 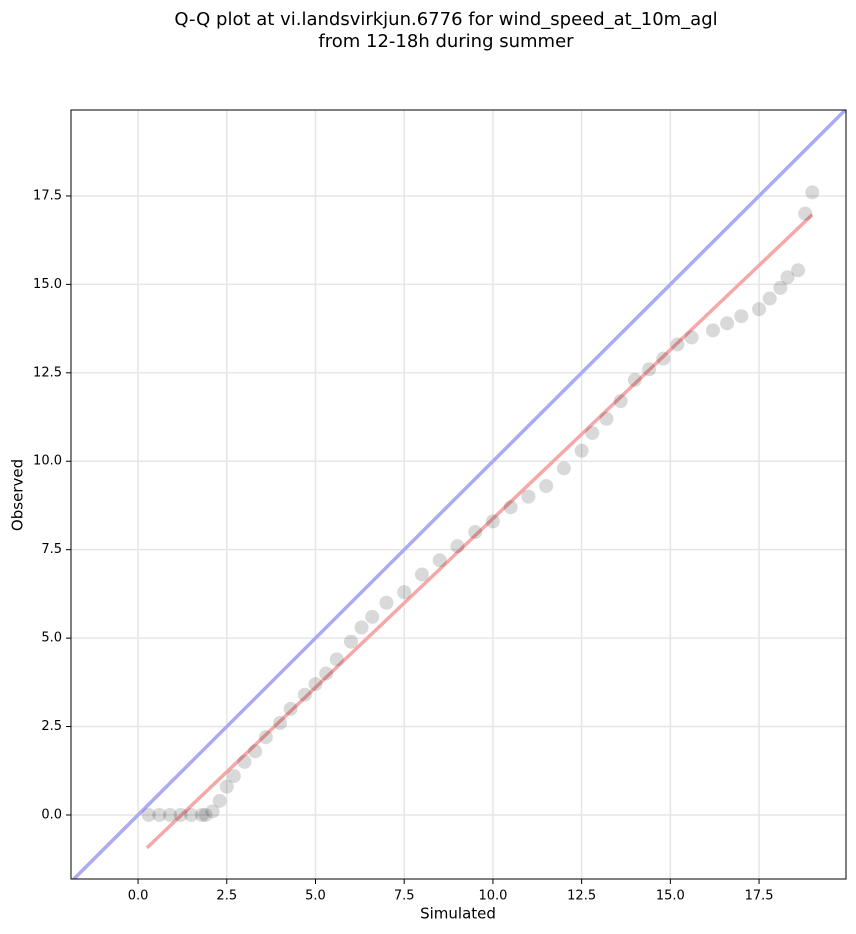 What do you see at coordinates (51, 638) in the screenshot?
I see `y-tick-label: 5.0` at bounding box center [51, 638].